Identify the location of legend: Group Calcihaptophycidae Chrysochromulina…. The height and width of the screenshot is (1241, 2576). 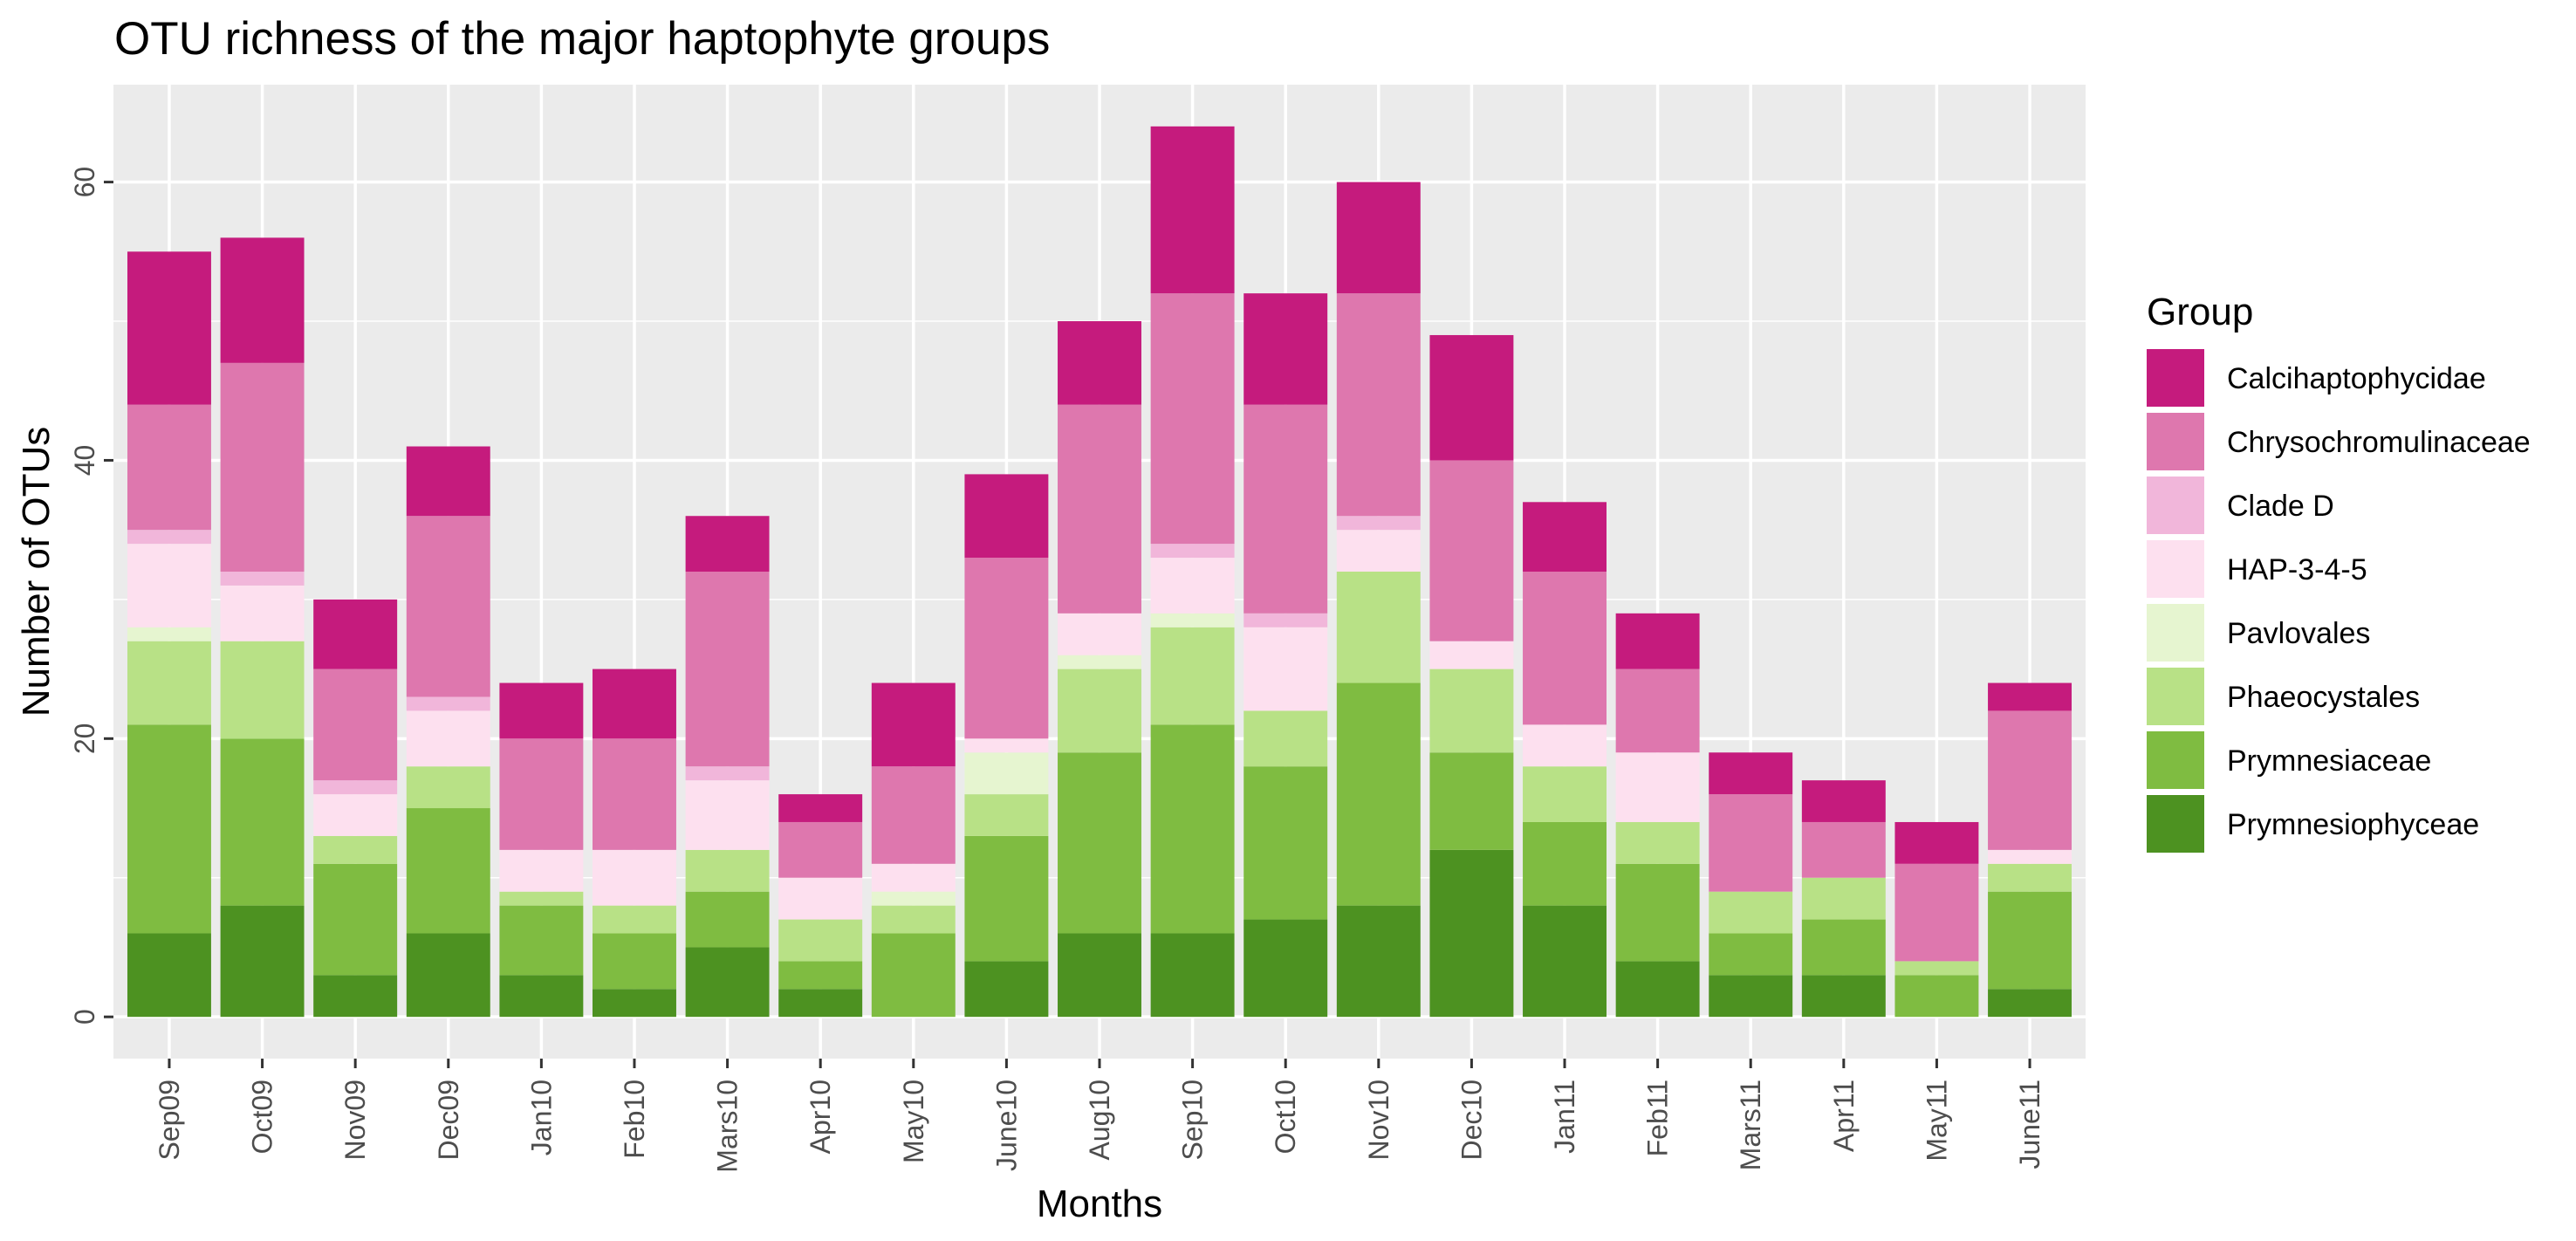
(2339, 572).